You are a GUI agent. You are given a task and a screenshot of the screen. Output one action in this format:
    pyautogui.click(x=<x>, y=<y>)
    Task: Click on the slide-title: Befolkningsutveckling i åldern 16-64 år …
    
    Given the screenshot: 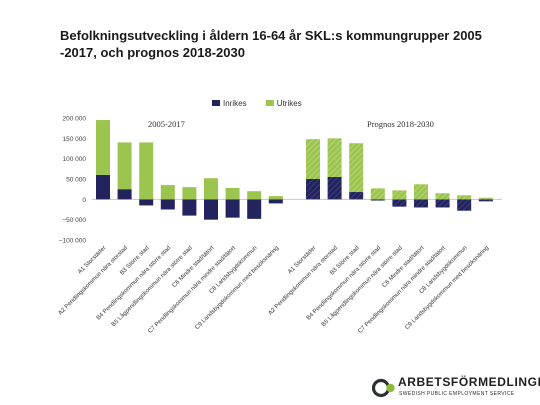 What is the action you would take?
    pyautogui.click(x=271, y=44)
    